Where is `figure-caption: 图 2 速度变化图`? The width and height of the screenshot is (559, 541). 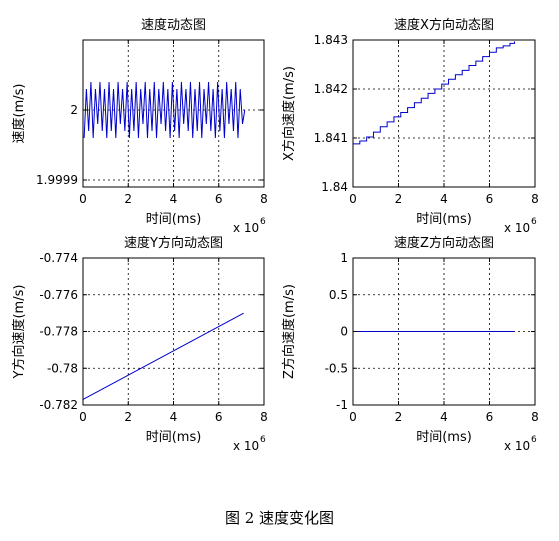 figure-caption: 图 2 速度变化图 is located at coordinates (279, 518).